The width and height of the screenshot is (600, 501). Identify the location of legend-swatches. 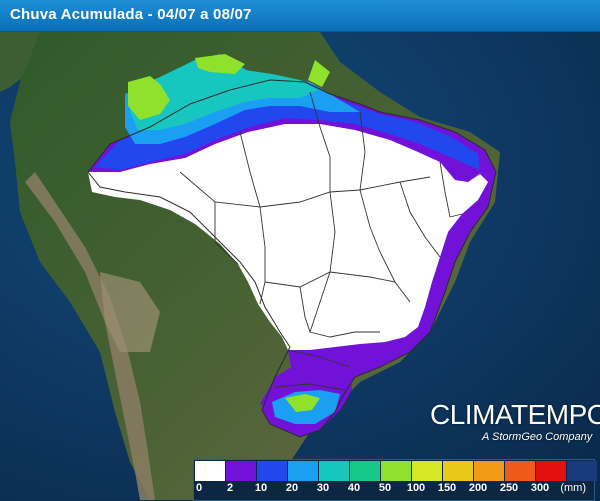
(395, 471).